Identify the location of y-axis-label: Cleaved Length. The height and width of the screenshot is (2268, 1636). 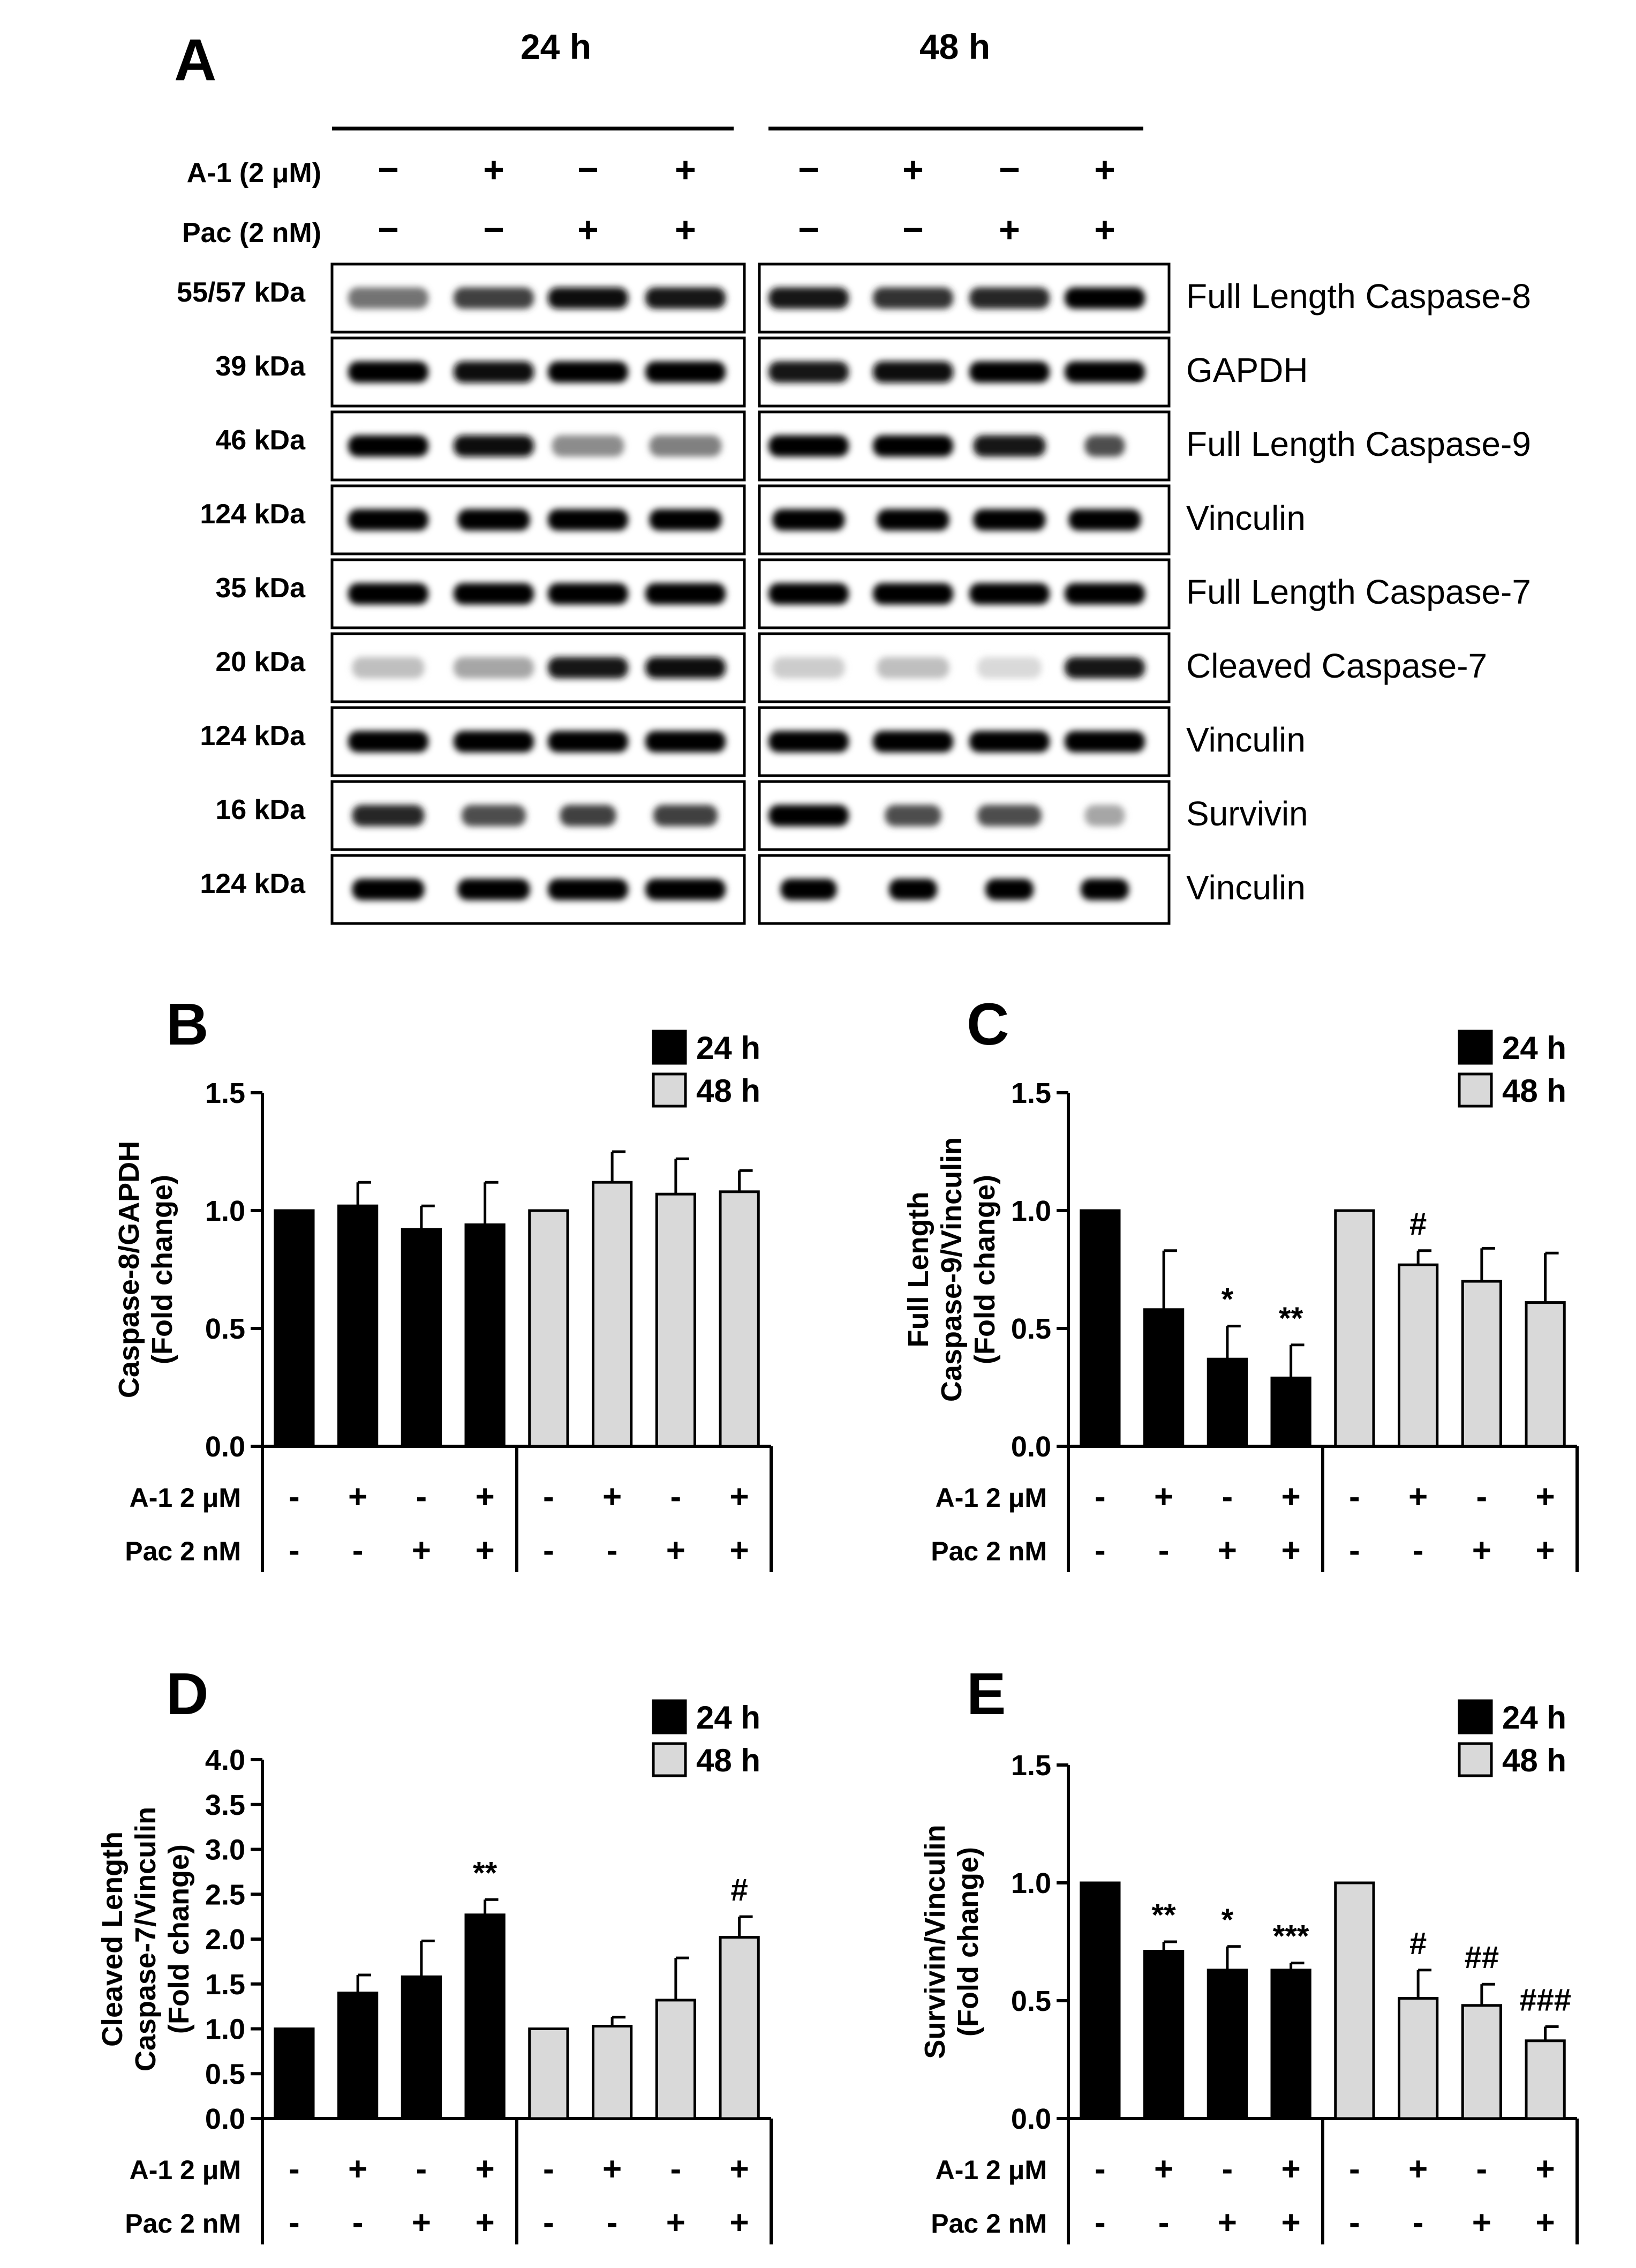
(112, 1939).